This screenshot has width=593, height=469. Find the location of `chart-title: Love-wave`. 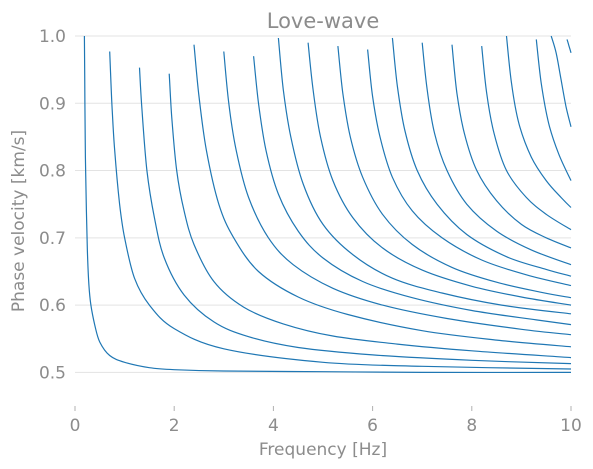

chart-title: Love-wave is located at coordinates (323, 21).